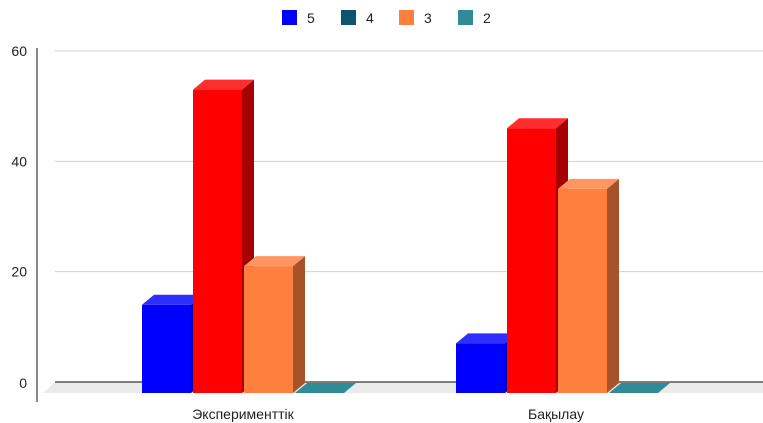  I want to click on category-labels: Эксперименттік Бақылау, so click(388, 414).